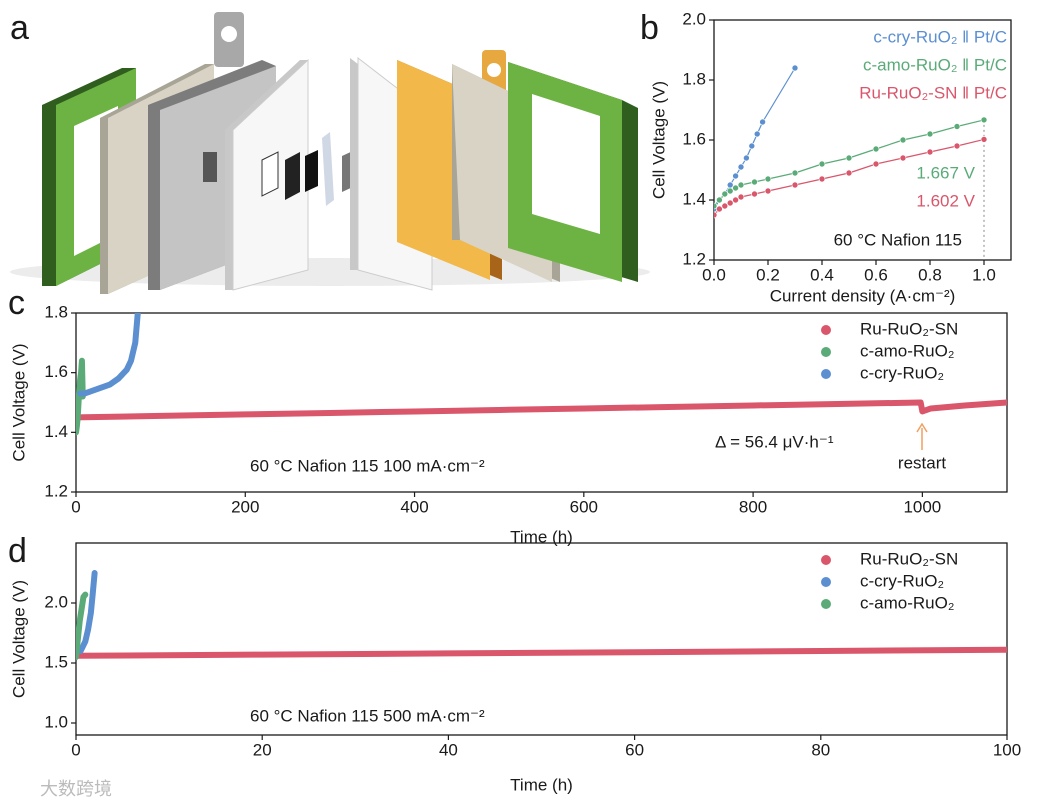 The height and width of the screenshot is (809, 1037). I want to click on panel-label: d, so click(17, 551).